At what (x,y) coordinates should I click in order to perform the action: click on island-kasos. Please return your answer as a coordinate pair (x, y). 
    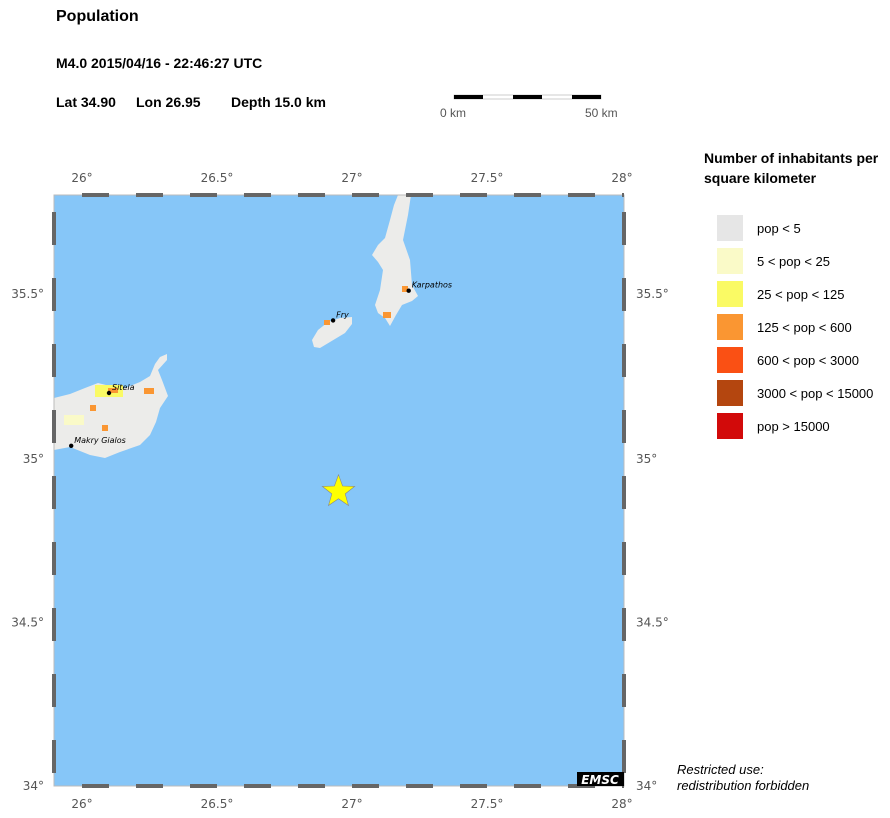
    Looking at the image, I should click on (332, 332).